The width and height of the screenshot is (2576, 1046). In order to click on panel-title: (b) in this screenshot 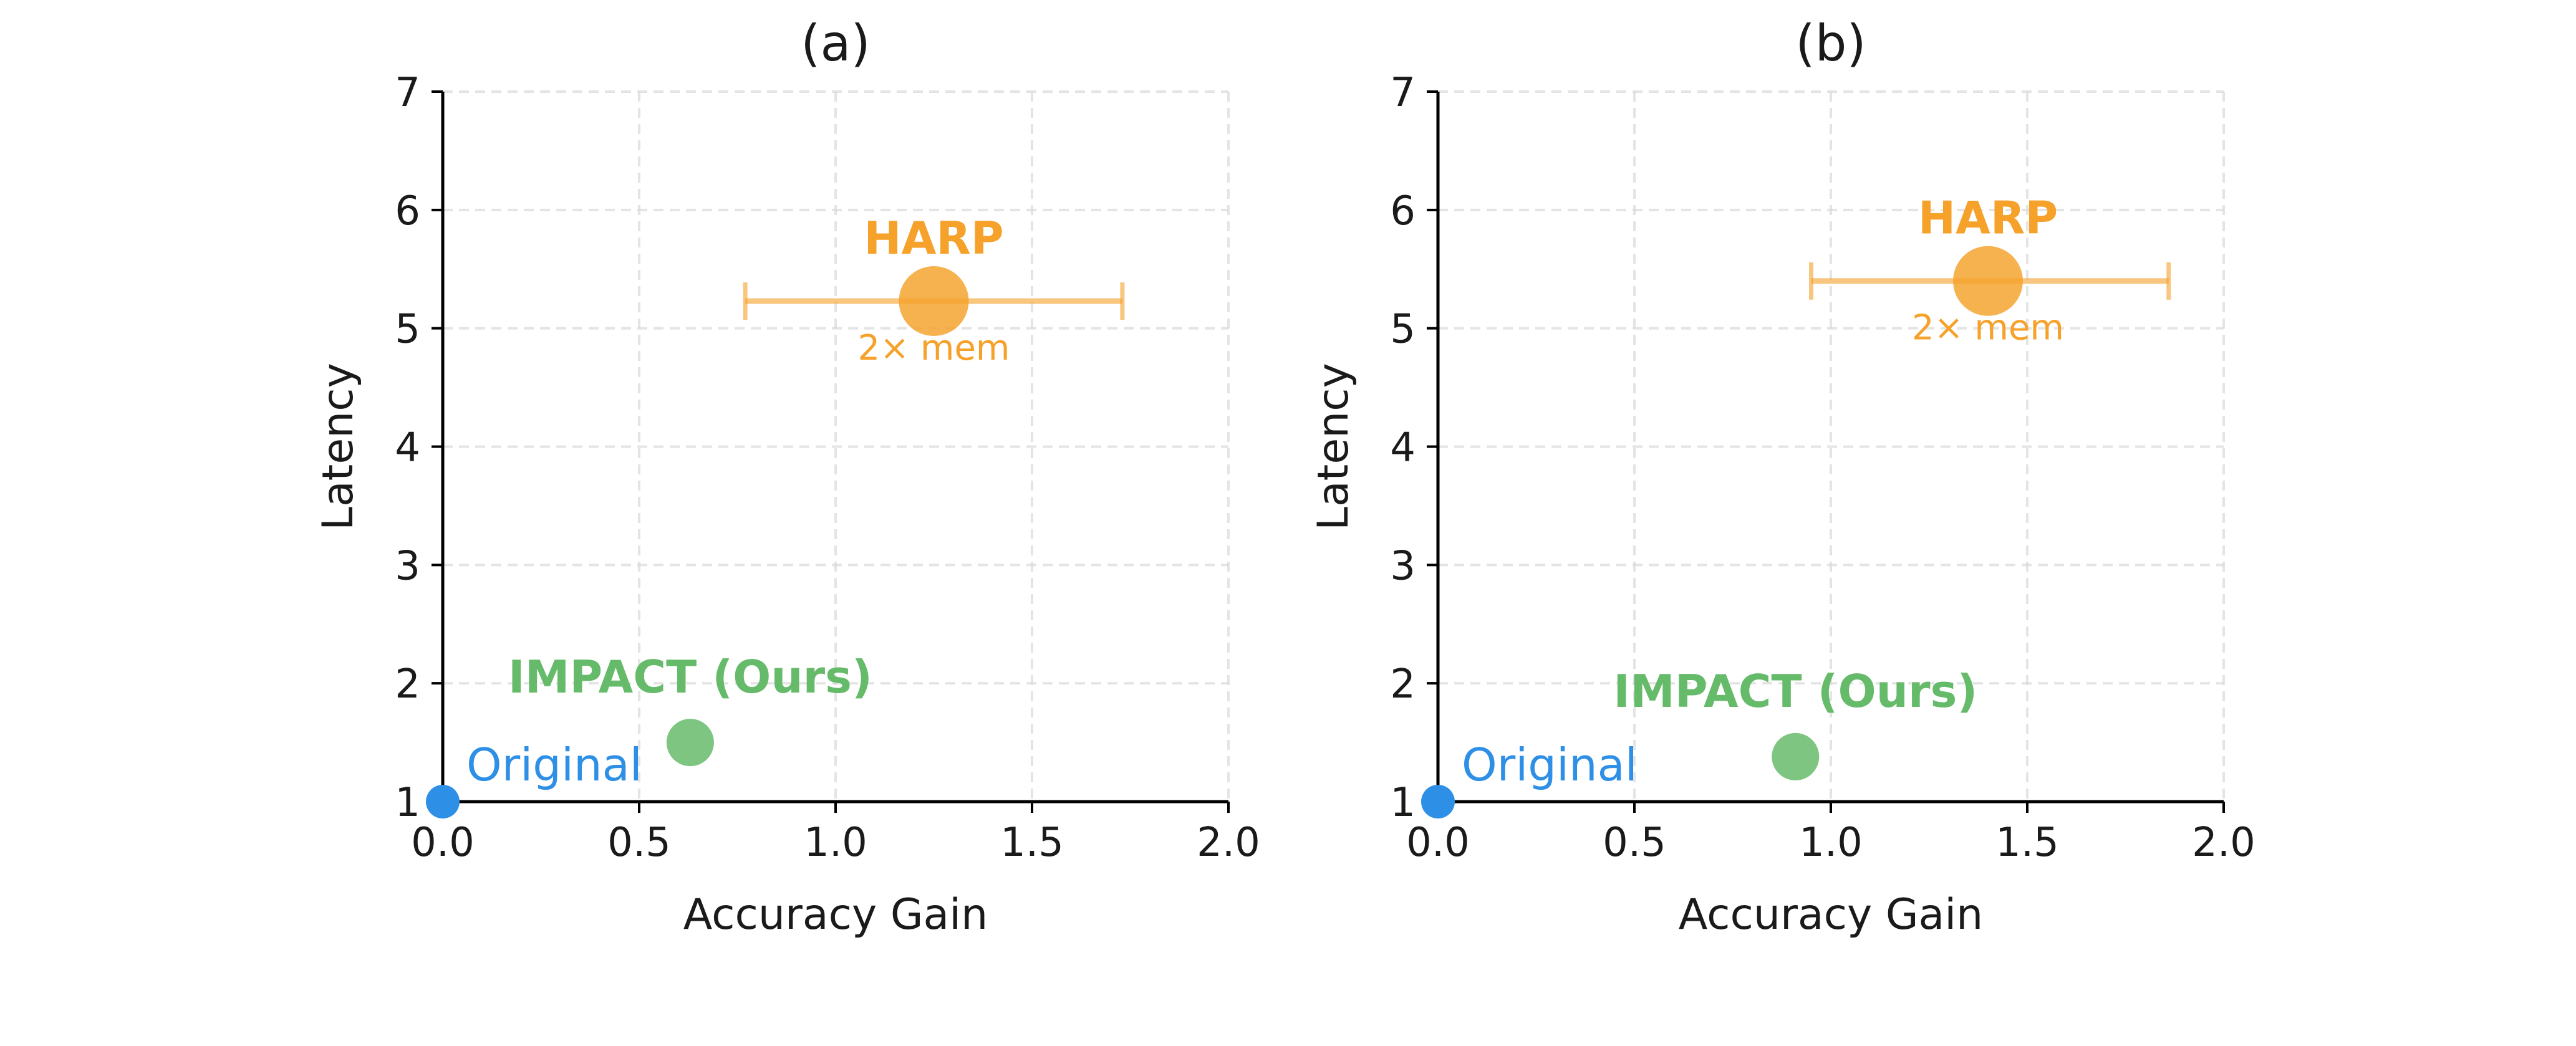, I will do `click(1830, 43)`.